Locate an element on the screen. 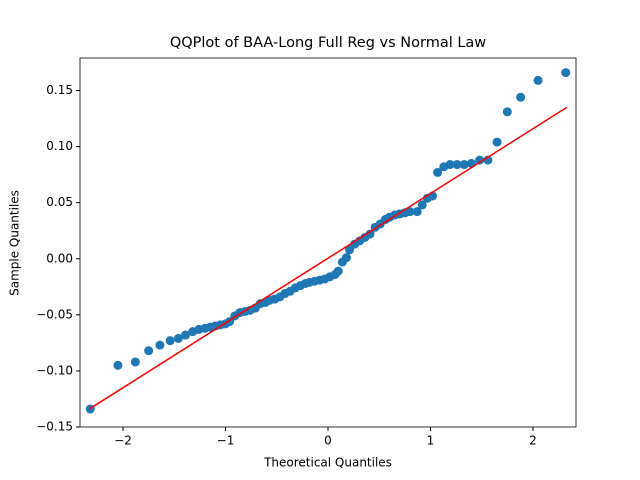 Image resolution: width=640 pixels, height=480 pixels. x-tick-label: 1 is located at coordinates (431, 441).